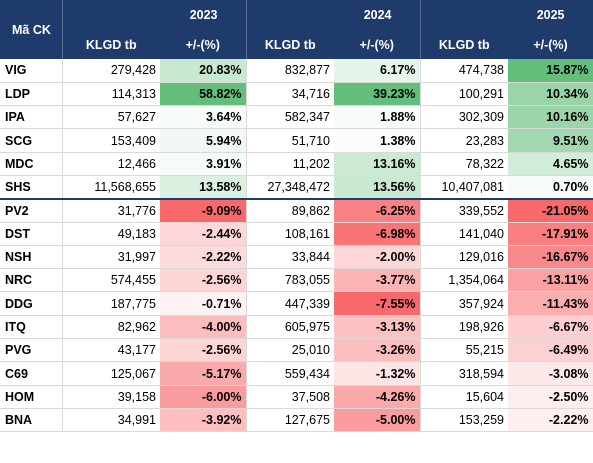 The image size is (593, 463). What do you see at coordinates (31, 234) in the screenshot?
I see `ticker-cell: DST` at bounding box center [31, 234].